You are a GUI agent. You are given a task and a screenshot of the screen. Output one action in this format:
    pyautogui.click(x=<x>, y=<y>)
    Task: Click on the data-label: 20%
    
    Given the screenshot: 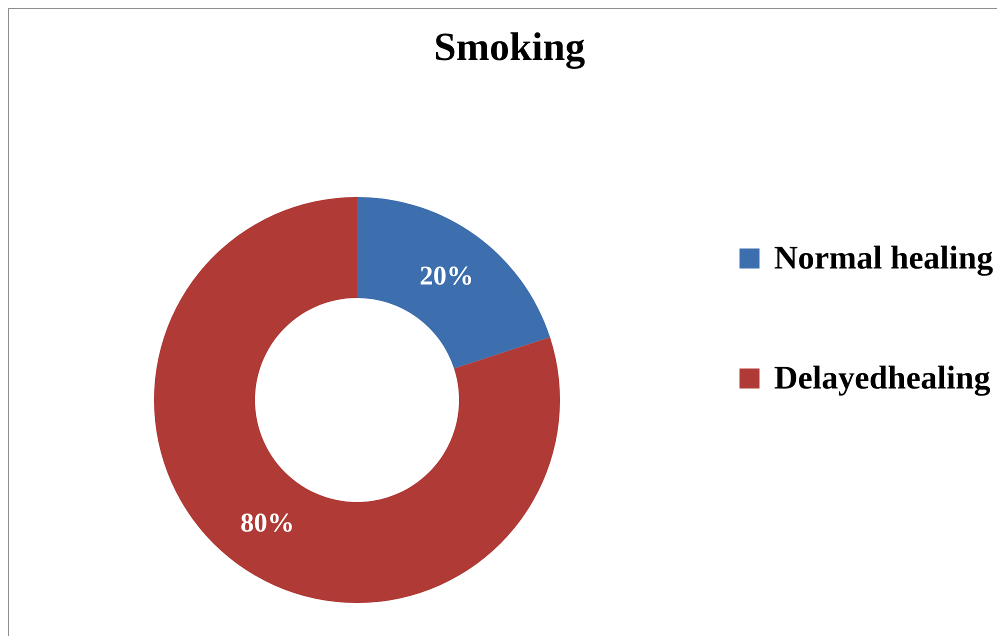 What is the action you would take?
    pyautogui.click(x=447, y=275)
    